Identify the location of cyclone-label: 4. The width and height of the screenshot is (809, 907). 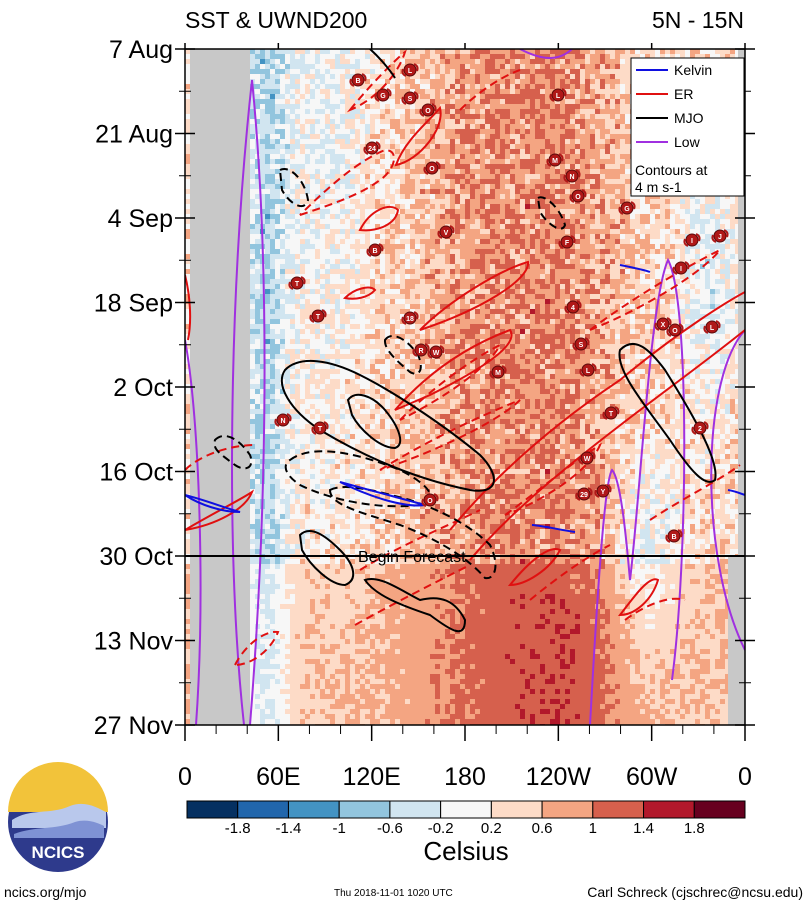
(573, 308).